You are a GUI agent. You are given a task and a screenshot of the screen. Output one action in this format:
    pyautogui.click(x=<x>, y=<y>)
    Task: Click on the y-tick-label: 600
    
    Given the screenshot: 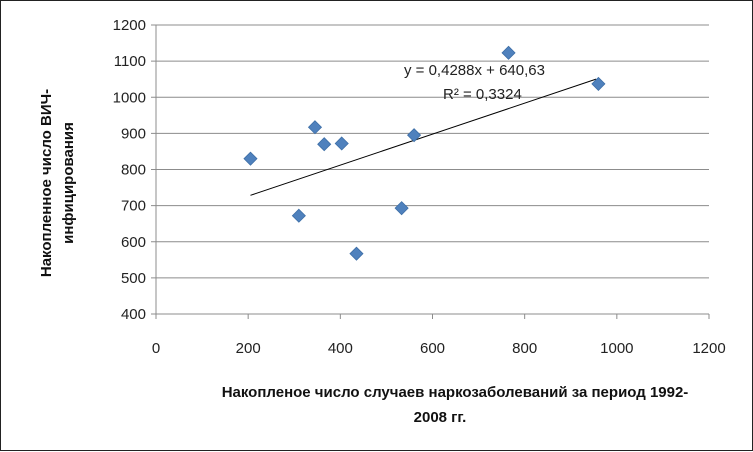 What is the action you would take?
    pyautogui.click(x=133, y=242)
    